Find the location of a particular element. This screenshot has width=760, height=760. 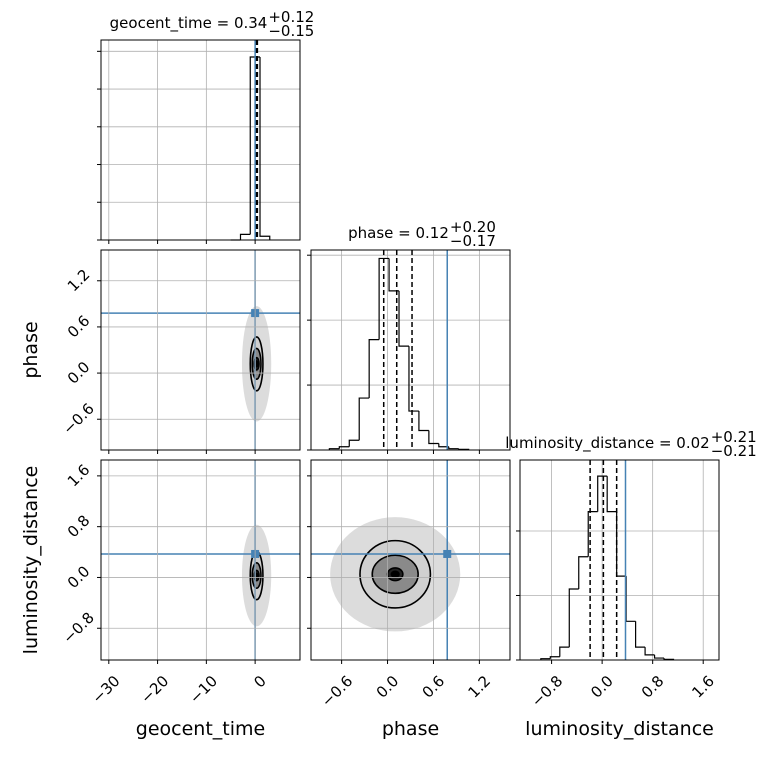

panel-title: phase = 0.12 is located at coordinates (398, 233).